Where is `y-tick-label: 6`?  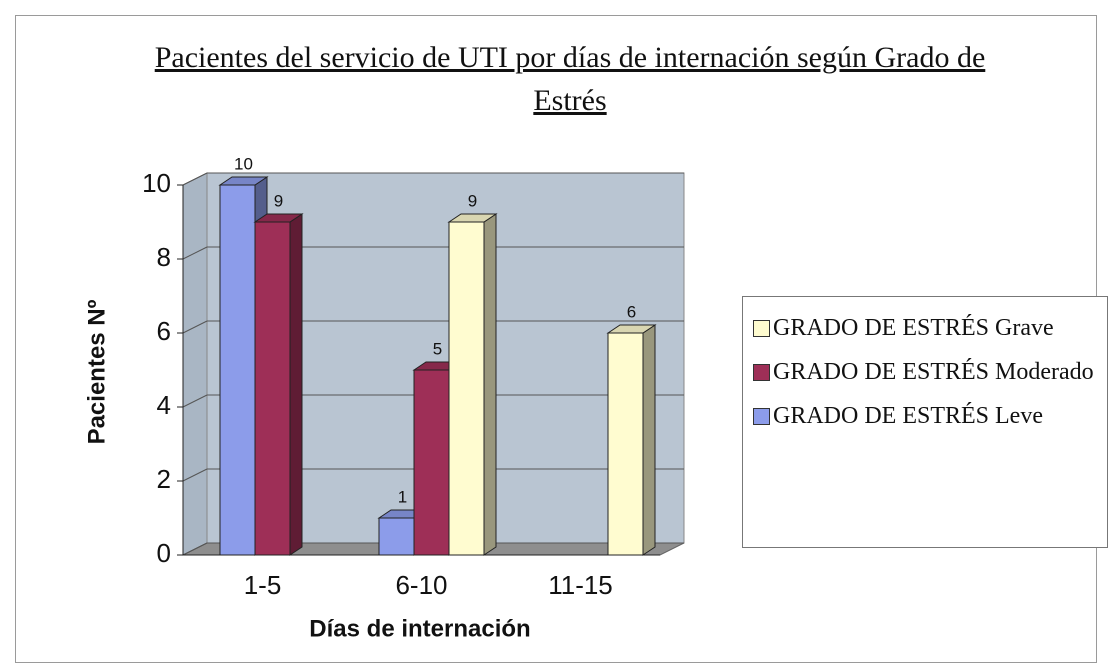 y-tick-label: 6 is located at coordinates (164, 331).